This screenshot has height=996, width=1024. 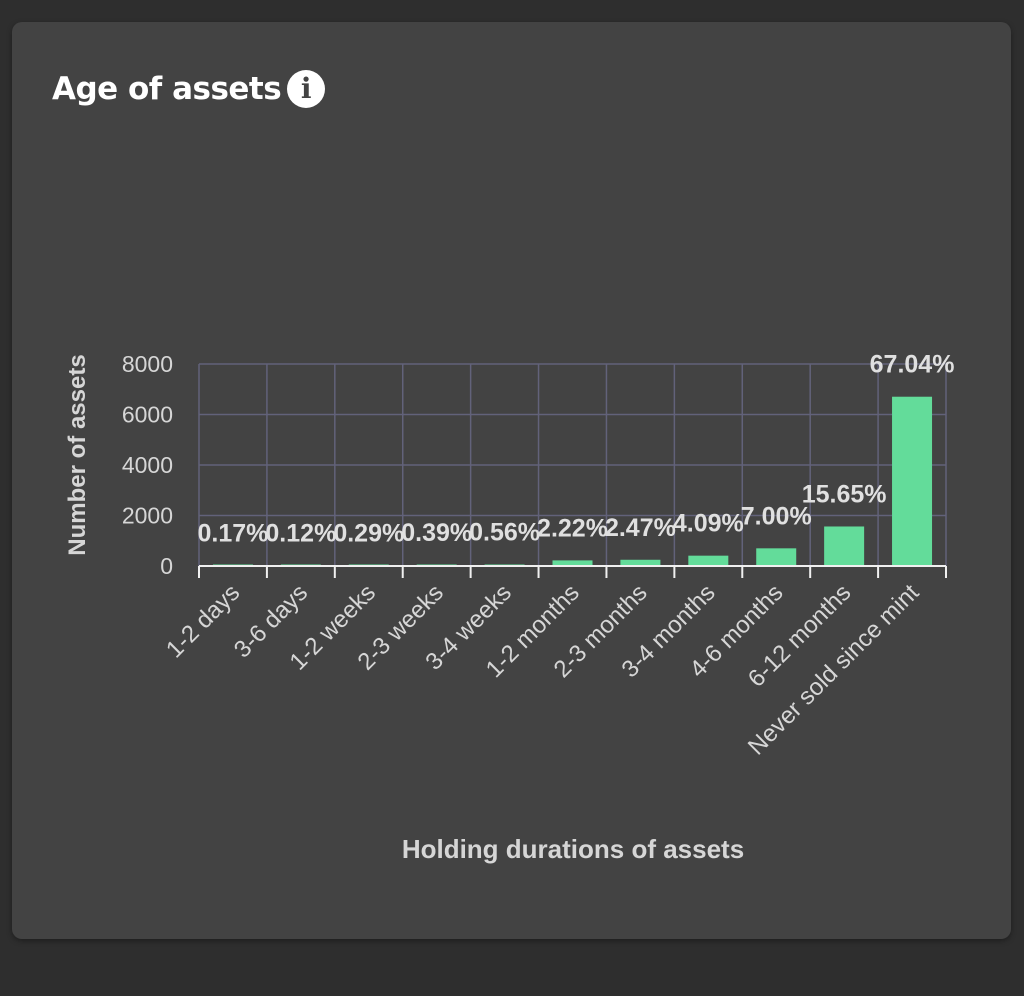 I want to click on card-header: Age of assets i, so click(x=189, y=89).